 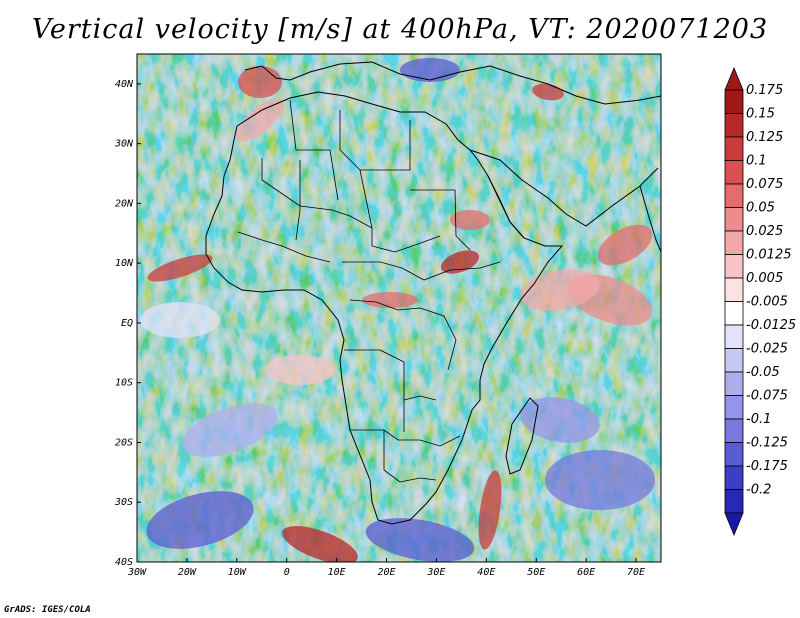 I want to click on lon-tick-label: 20E, so click(x=386, y=572).